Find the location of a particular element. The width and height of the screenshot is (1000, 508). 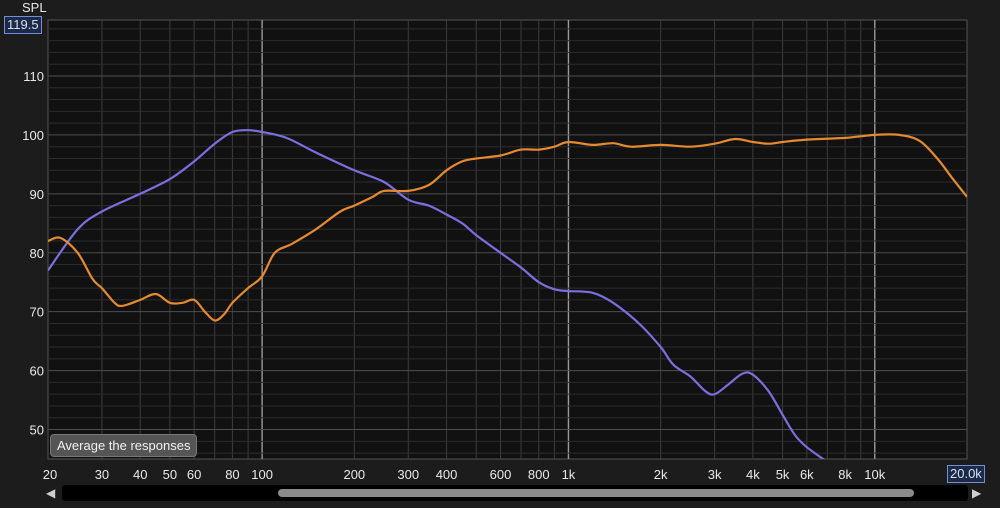

x-tick-label: 50 is located at coordinates (170, 474).